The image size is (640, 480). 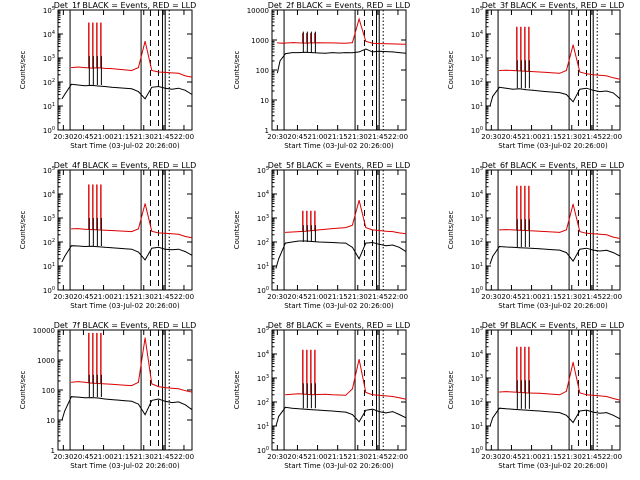 I want to click on chart-8-xtick-label: 21:00, so click(x=317, y=457).